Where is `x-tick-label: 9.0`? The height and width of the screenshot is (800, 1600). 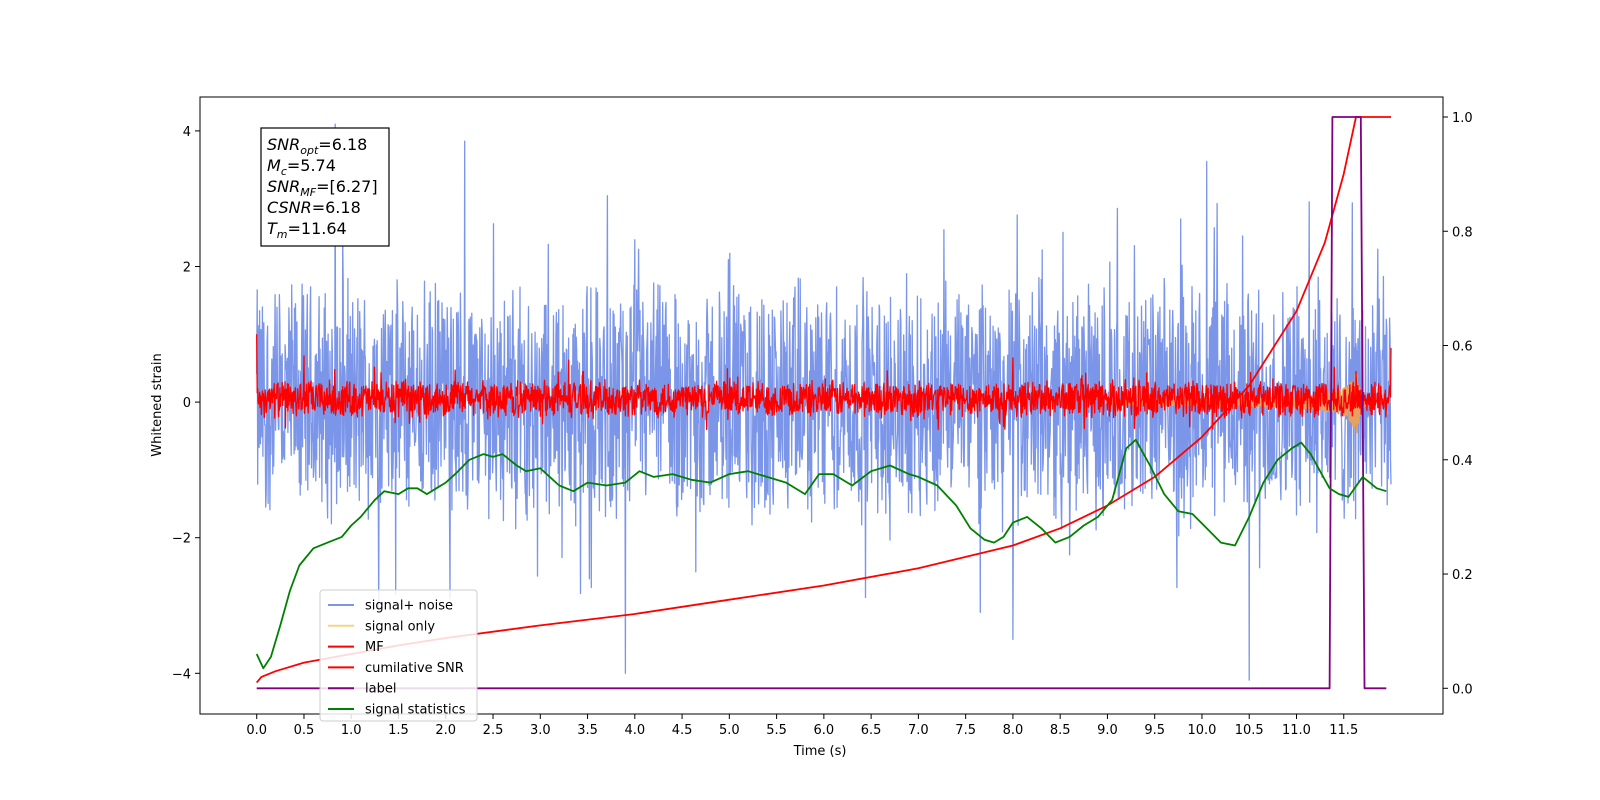 x-tick-label: 9.0 is located at coordinates (1107, 730).